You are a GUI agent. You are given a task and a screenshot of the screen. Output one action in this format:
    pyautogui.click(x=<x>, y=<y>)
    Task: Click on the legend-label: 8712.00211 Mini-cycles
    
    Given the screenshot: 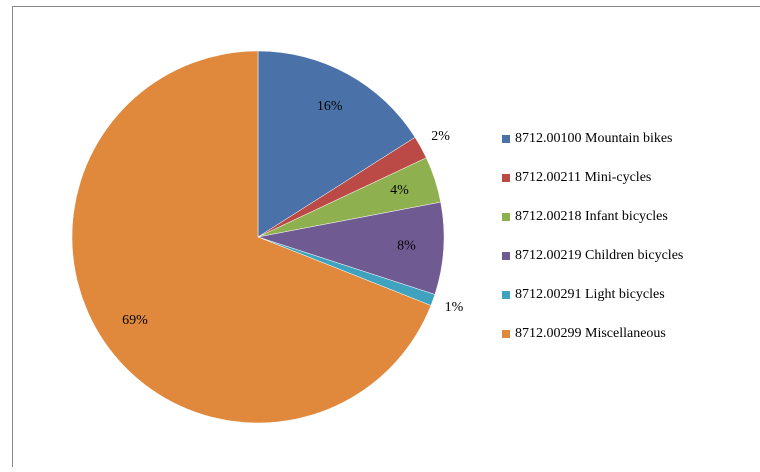 What is the action you would take?
    pyautogui.click(x=583, y=177)
    